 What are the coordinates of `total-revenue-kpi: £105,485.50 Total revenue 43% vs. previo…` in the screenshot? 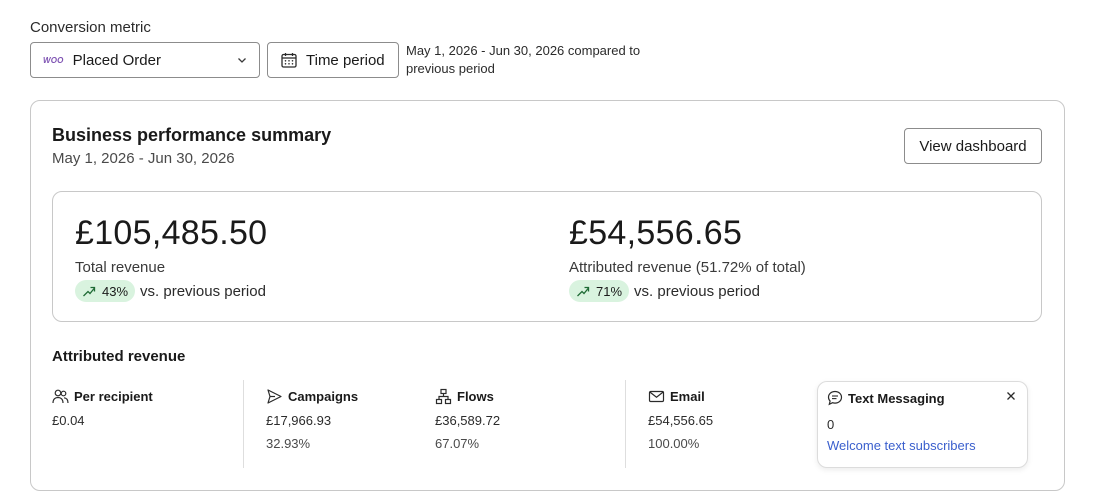 It's located at (171, 258).